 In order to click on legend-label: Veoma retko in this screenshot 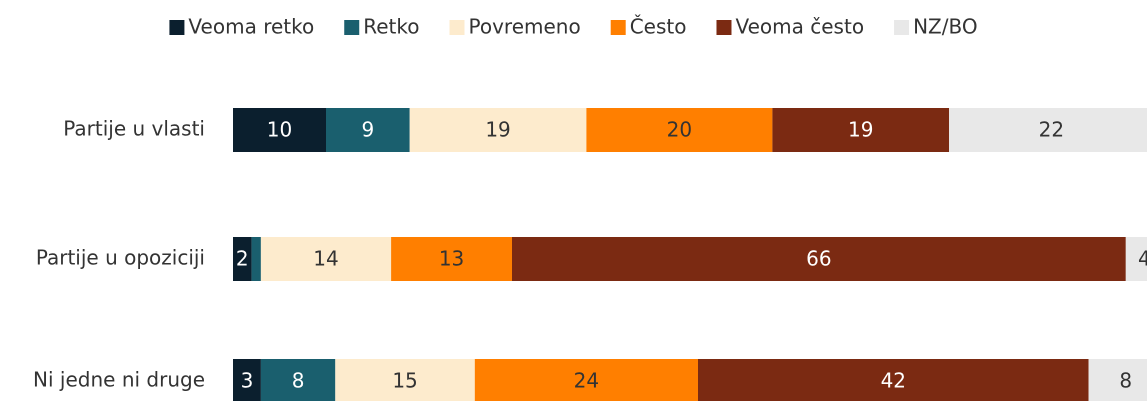, I will do `click(251, 27)`.